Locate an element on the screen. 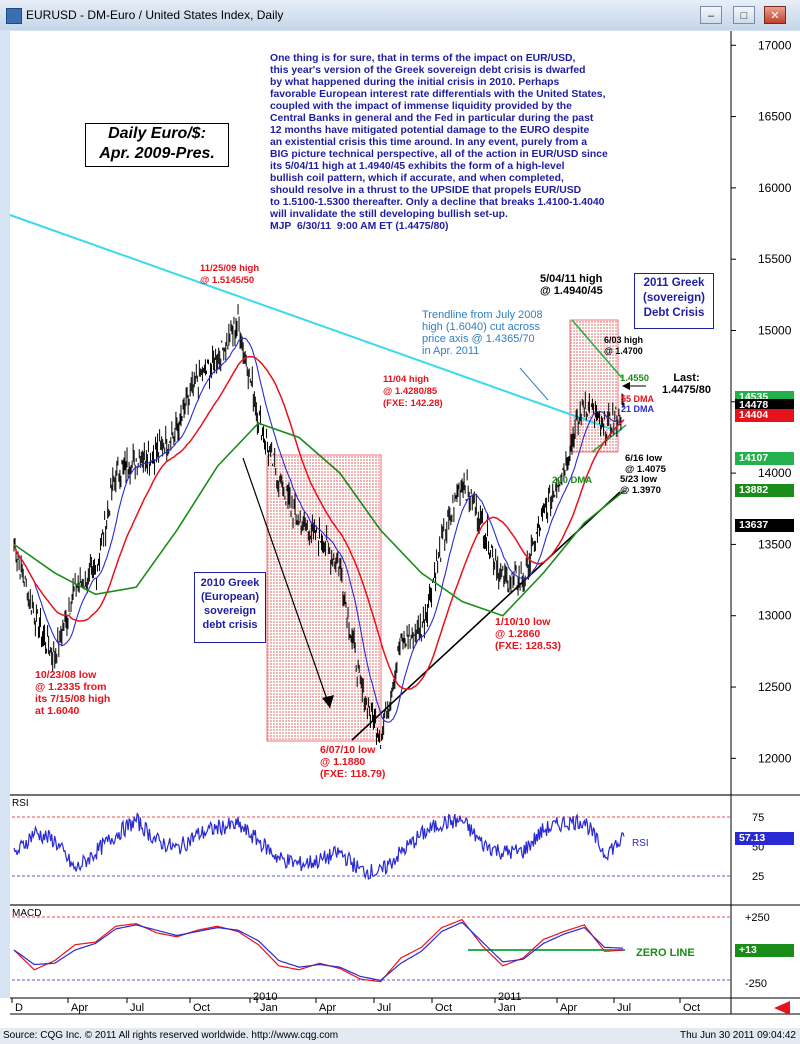 The image size is (800, 1044). macd-tick-label: +250 is located at coordinates (757, 918).